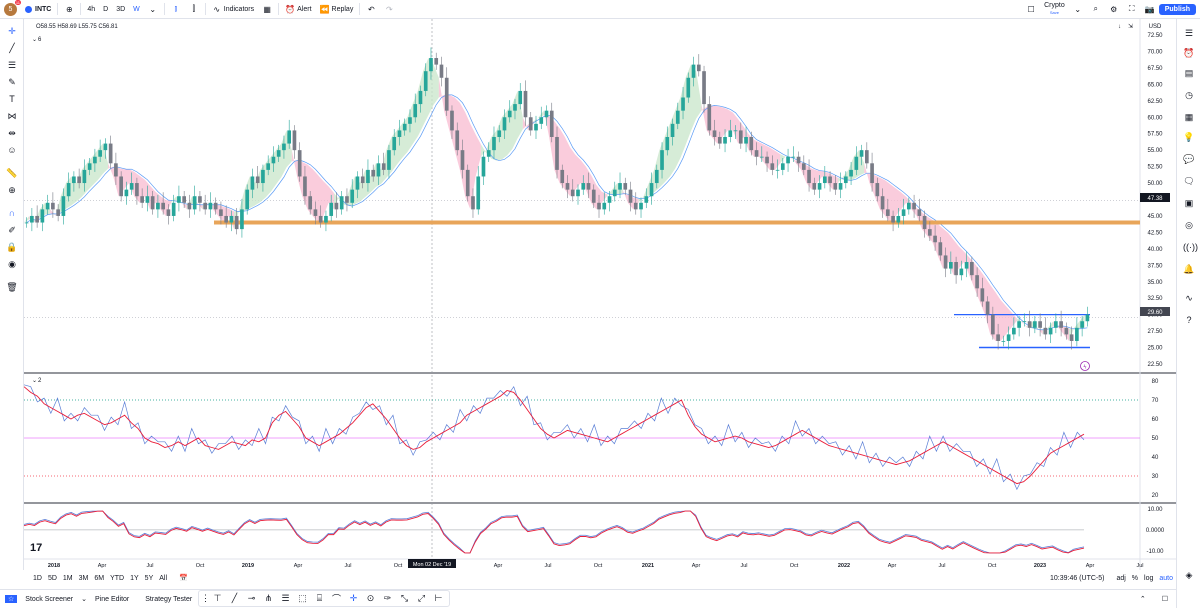 The height and width of the screenshot is (608, 1200). What do you see at coordinates (134, 578) in the screenshot?
I see `range-1y: 1Y` at bounding box center [134, 578].